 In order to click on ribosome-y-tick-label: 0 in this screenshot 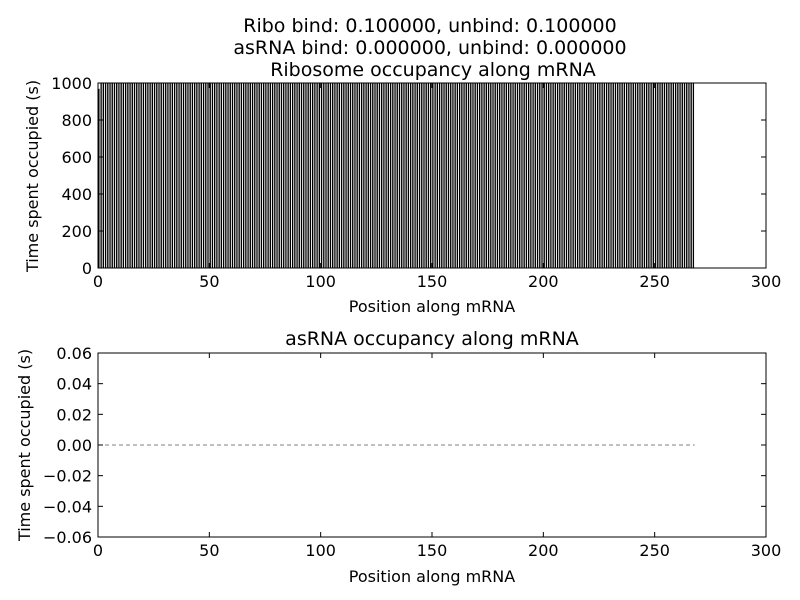, I will do `click(87, 268)`.